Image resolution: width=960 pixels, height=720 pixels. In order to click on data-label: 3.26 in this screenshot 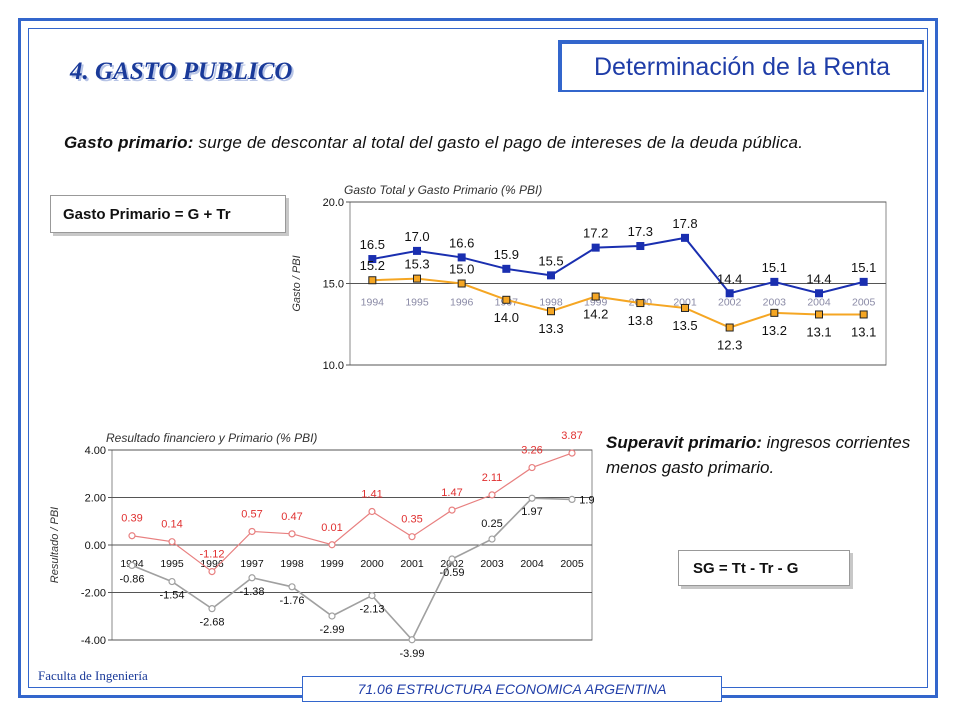, I will do `click(531, 451)`.